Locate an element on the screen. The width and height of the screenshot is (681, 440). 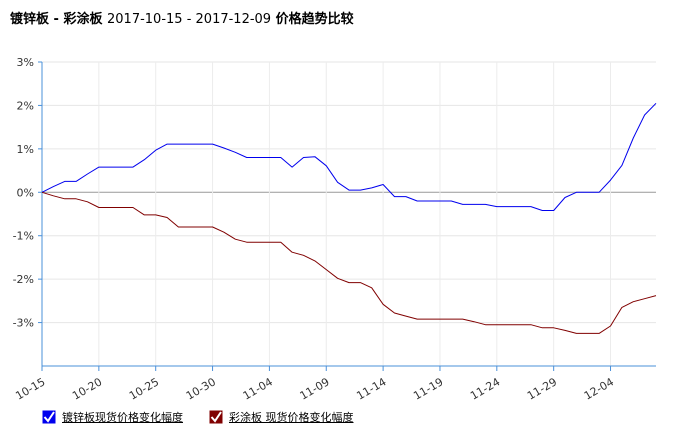
x-tick-label: 10-25 is located at coordinates (144, 388).